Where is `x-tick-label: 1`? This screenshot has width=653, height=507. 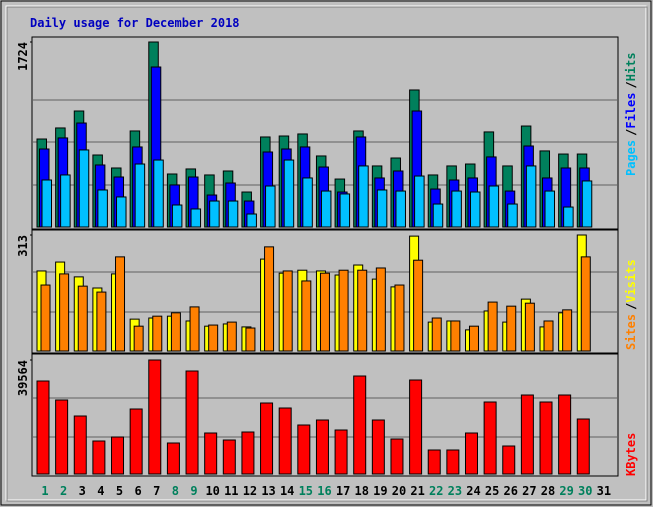
x-tick-label: 1 is located at coordinates (44, 491).